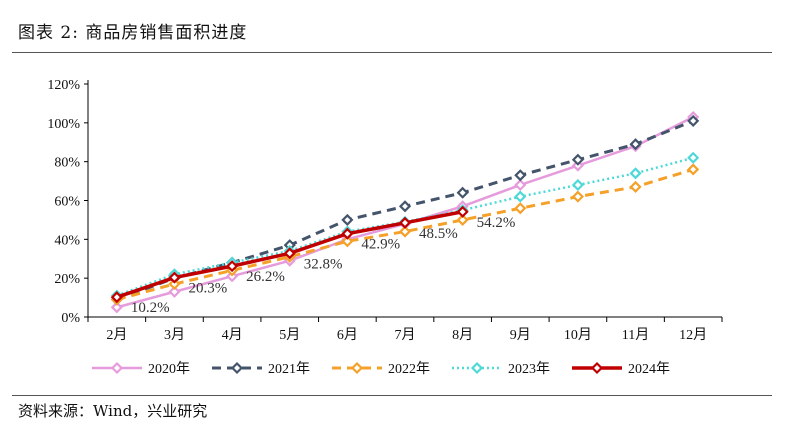 The height and width of the screenshot is (445, 797). What do you see at coordinates (133, 33) in the screenshot?
I see `figure-title: 图表 2: 商品房销售面积进度` at bounding box center [133, 33].